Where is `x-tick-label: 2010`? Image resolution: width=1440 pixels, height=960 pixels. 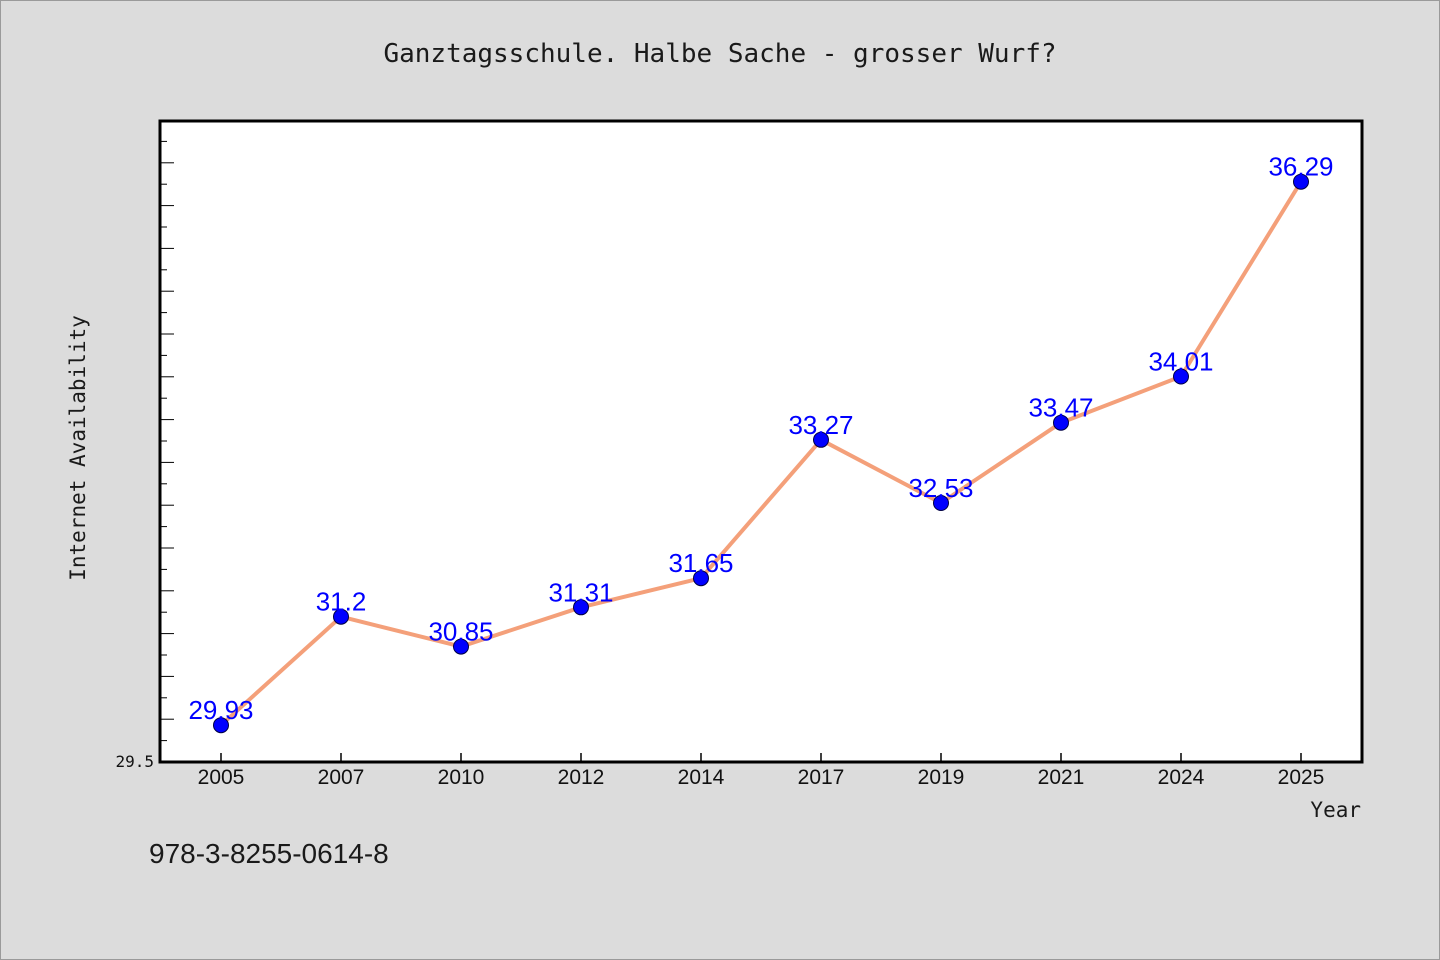 x-tick-label: 2010 is located at coordinates (461, 777).